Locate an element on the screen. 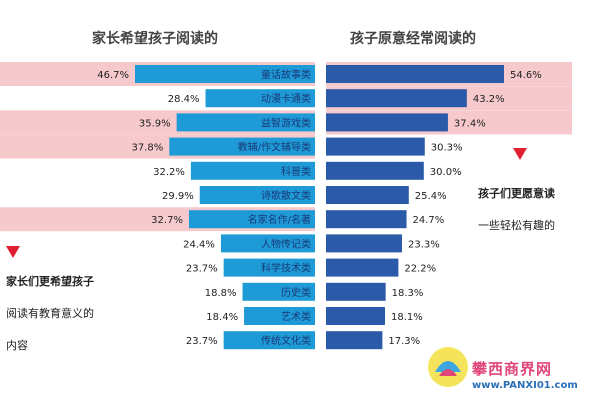  left-value-label: 32.2% is located at coordinates (169, 172).